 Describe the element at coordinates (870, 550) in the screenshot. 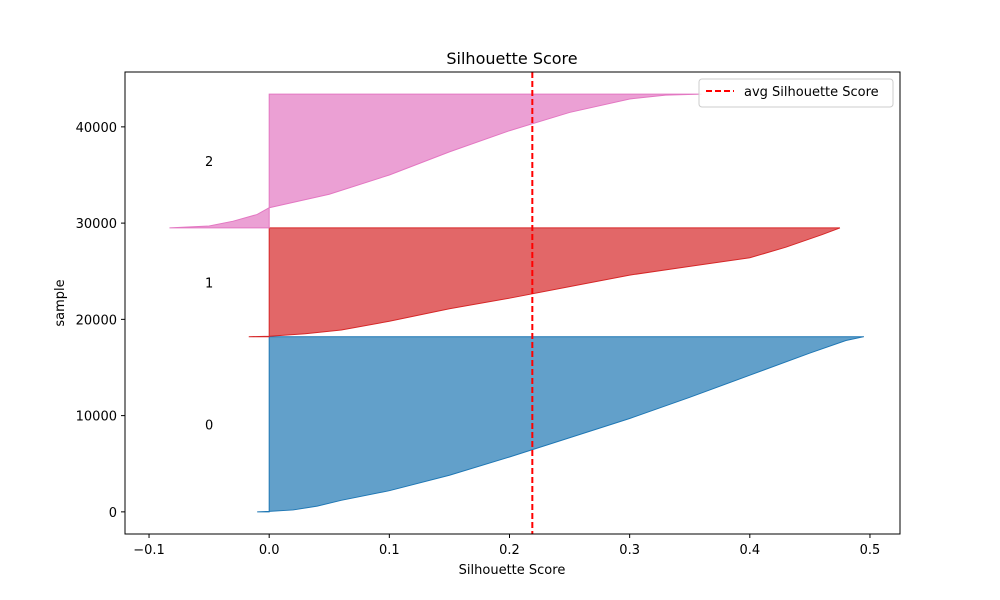

I see `x-tick-label: 0.5` at that location.